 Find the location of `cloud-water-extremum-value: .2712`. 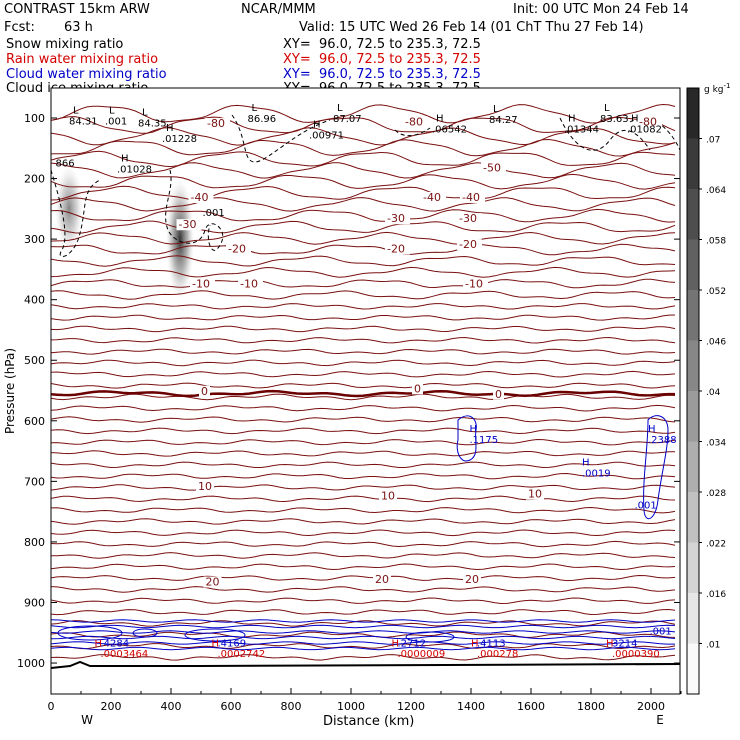

cloud-water-extremum-value: .2712 is located at coordinates (412, 644).